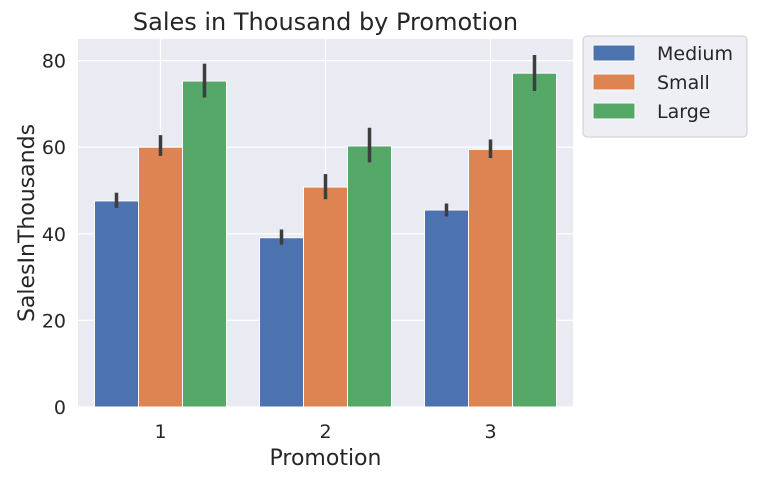 Image resolution: width=757 pixels, height=479 pixels. Describe the element at coordinates (27, 223) in the screenshot. I see `y-axis-label: SalesInThousands` at that location.